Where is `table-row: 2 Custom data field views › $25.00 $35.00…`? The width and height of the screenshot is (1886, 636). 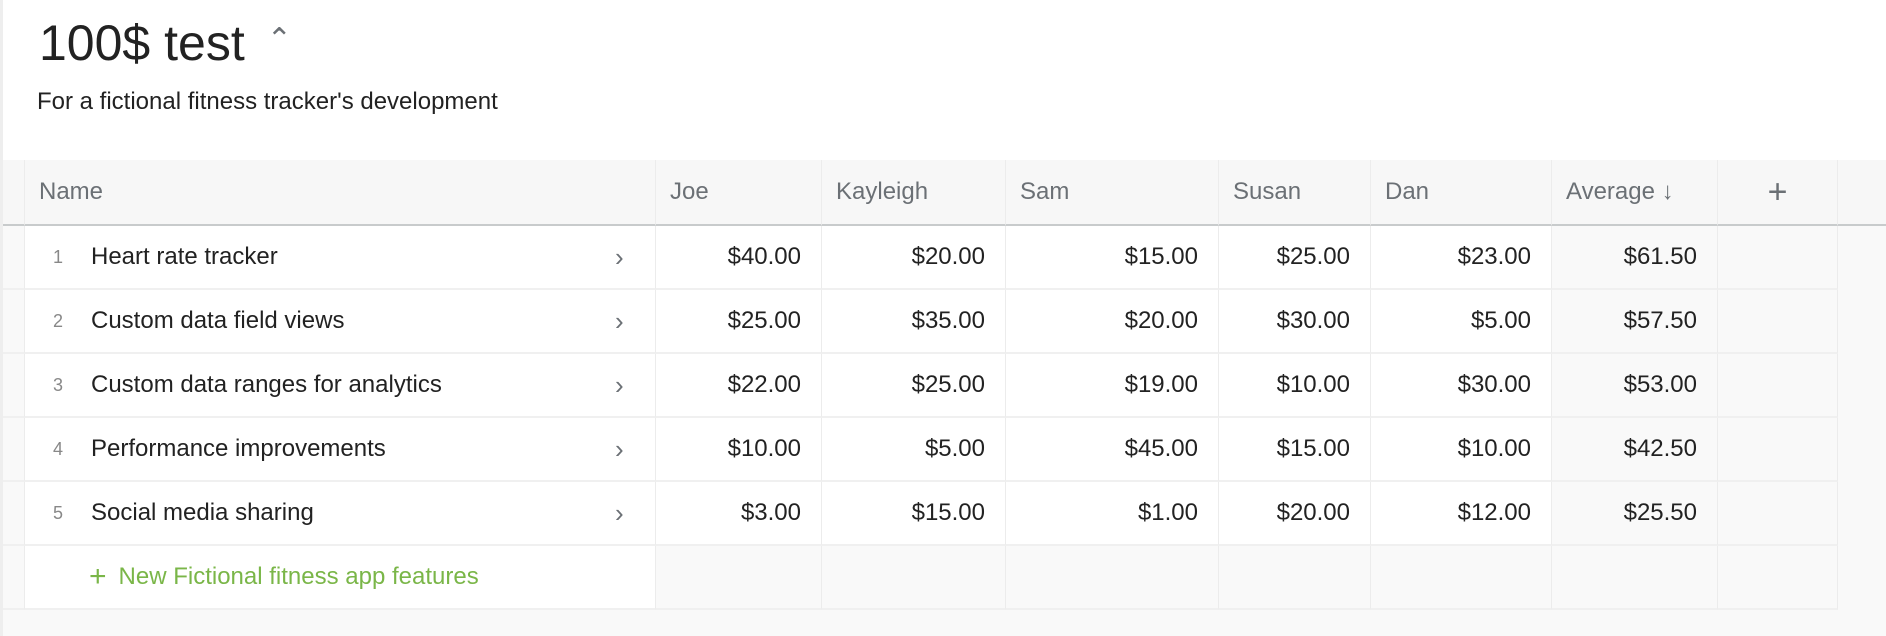
table-row: 2 Custom data field views › $25.00 $35.00… is located at coordinates (920, 322).